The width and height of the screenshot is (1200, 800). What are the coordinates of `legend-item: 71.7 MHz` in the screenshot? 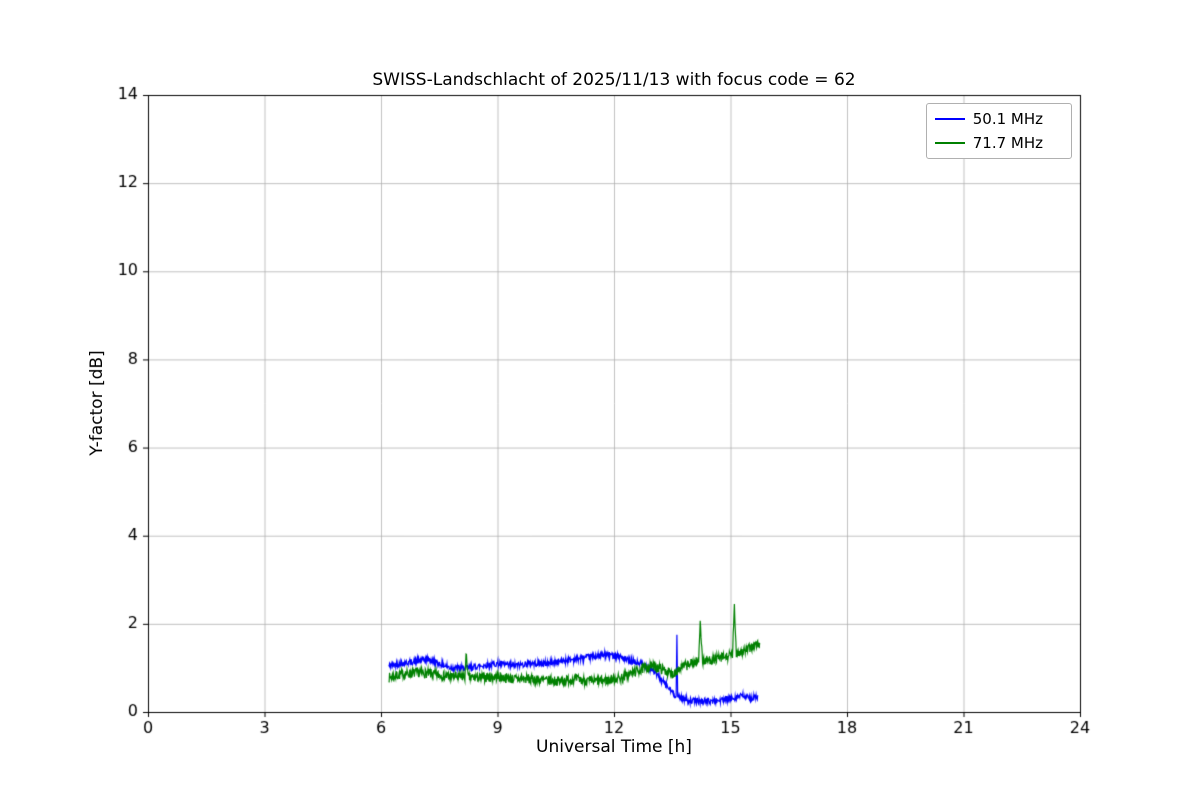 It's located at (997, 143).